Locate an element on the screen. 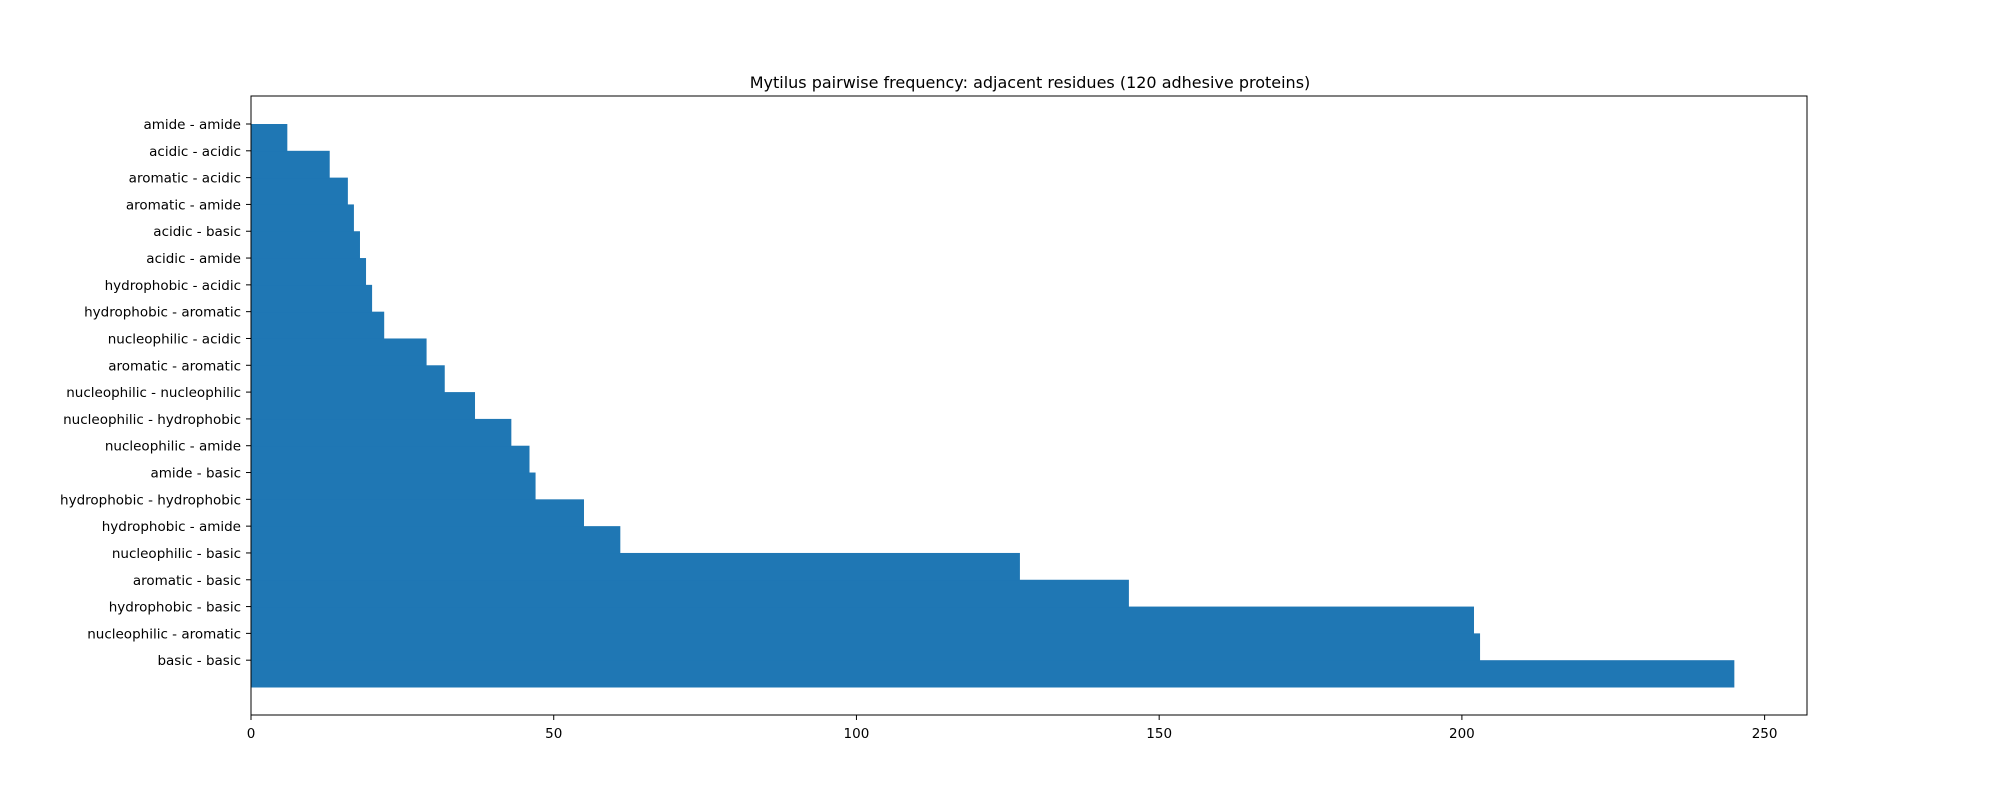 Image resolution: width=2000 pixels, height=800 pixels. y-tick-label: nucleophilic - basic is located at coordinates (176, 554).